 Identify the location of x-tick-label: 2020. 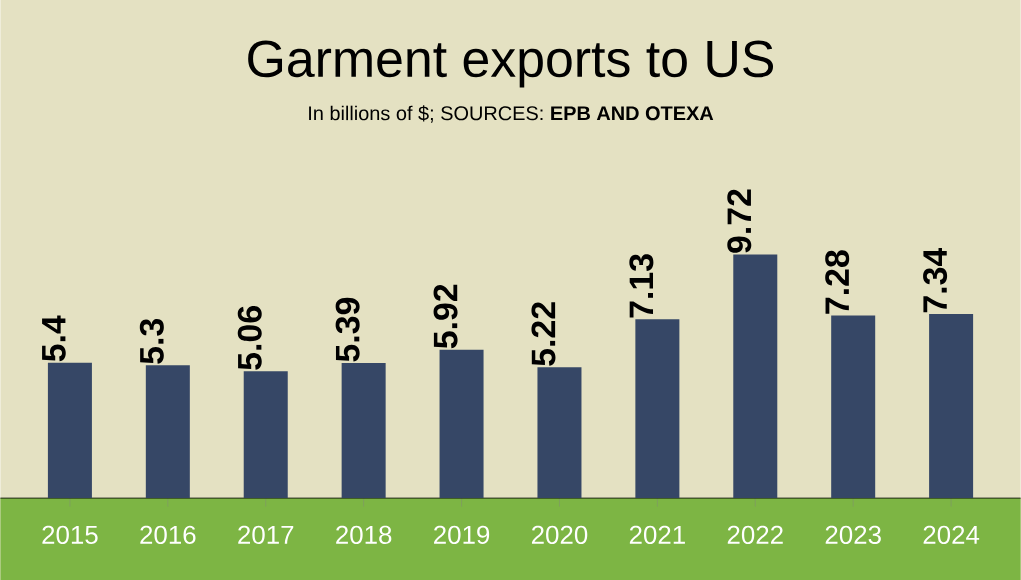
(559, 534).